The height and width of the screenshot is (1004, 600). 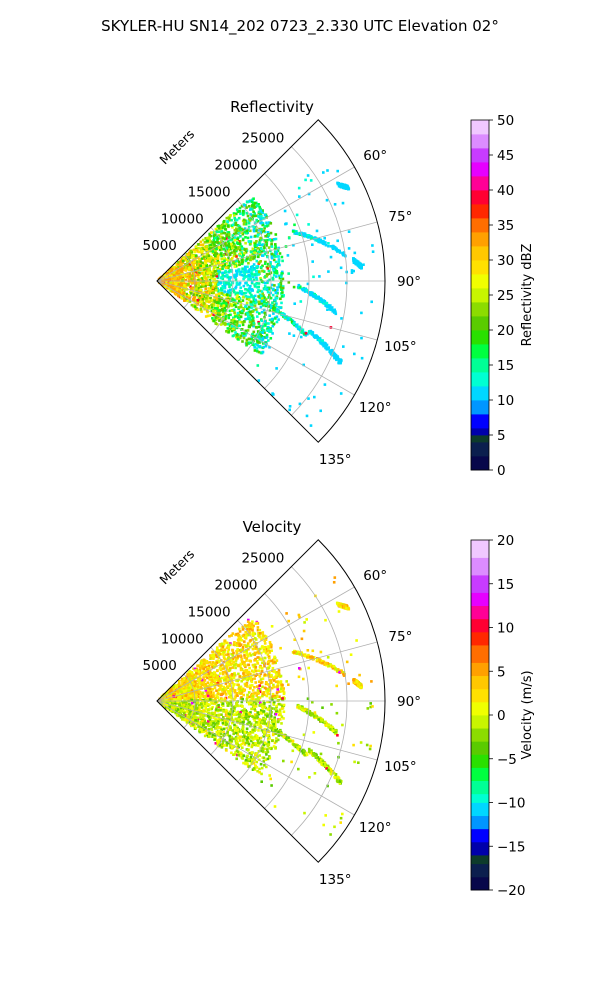 I want to click on velocity-colorbar-label: Velocity (m/s), so click(x=527, y=714).